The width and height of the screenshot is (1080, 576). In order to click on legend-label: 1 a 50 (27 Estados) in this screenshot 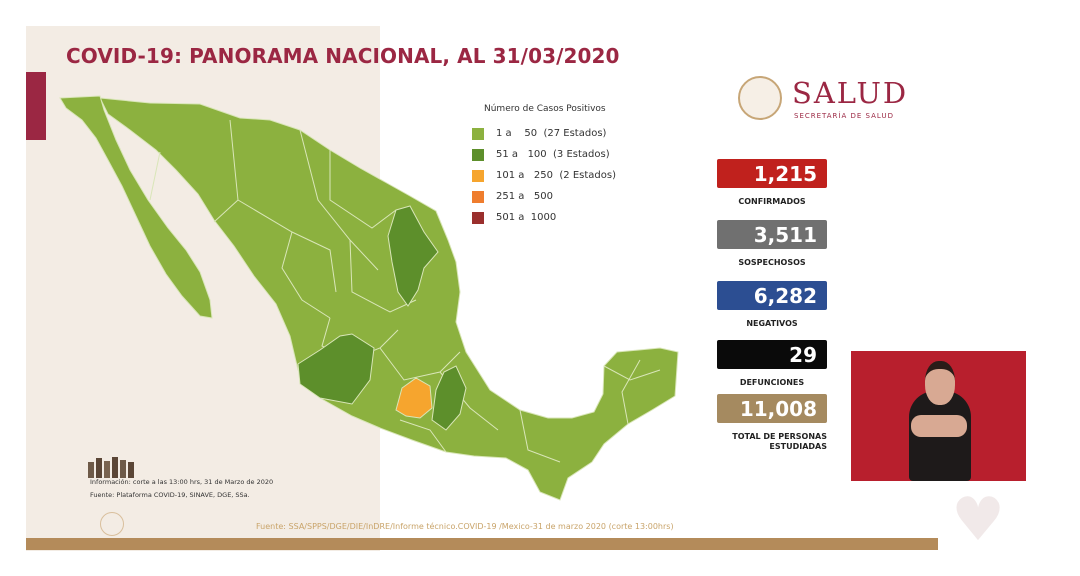, I will do `click(551, 133)`.